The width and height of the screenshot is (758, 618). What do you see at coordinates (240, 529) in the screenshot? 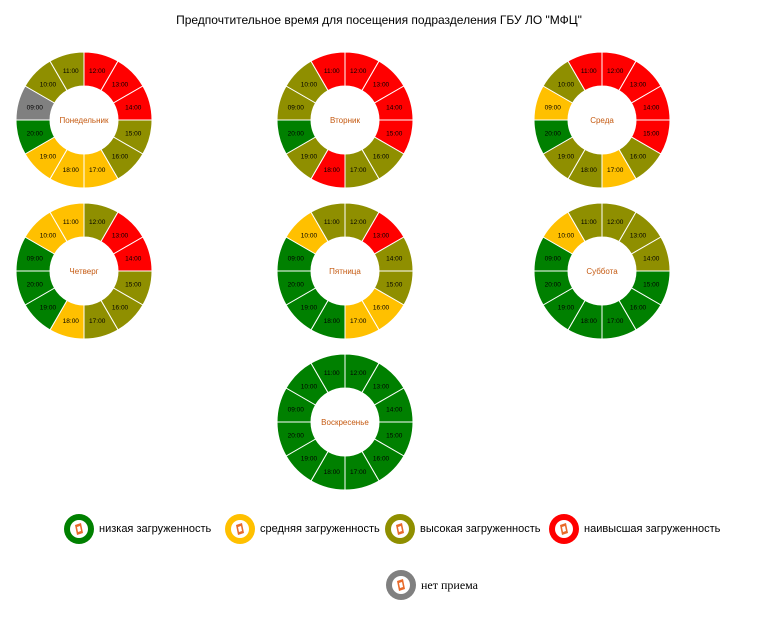
I see `legend-medium-icon` at bounding box center [240, 529].